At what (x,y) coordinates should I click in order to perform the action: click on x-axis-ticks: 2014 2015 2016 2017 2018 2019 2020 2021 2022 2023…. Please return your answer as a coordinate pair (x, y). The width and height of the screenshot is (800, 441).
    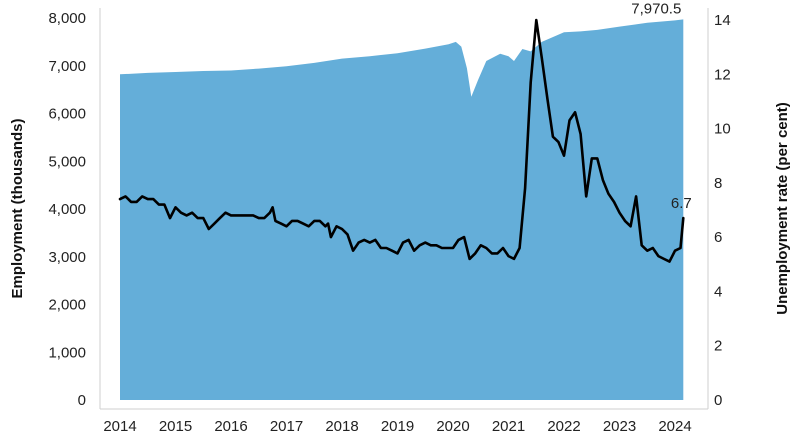
    Looking at the image, I should click on (397, 426).